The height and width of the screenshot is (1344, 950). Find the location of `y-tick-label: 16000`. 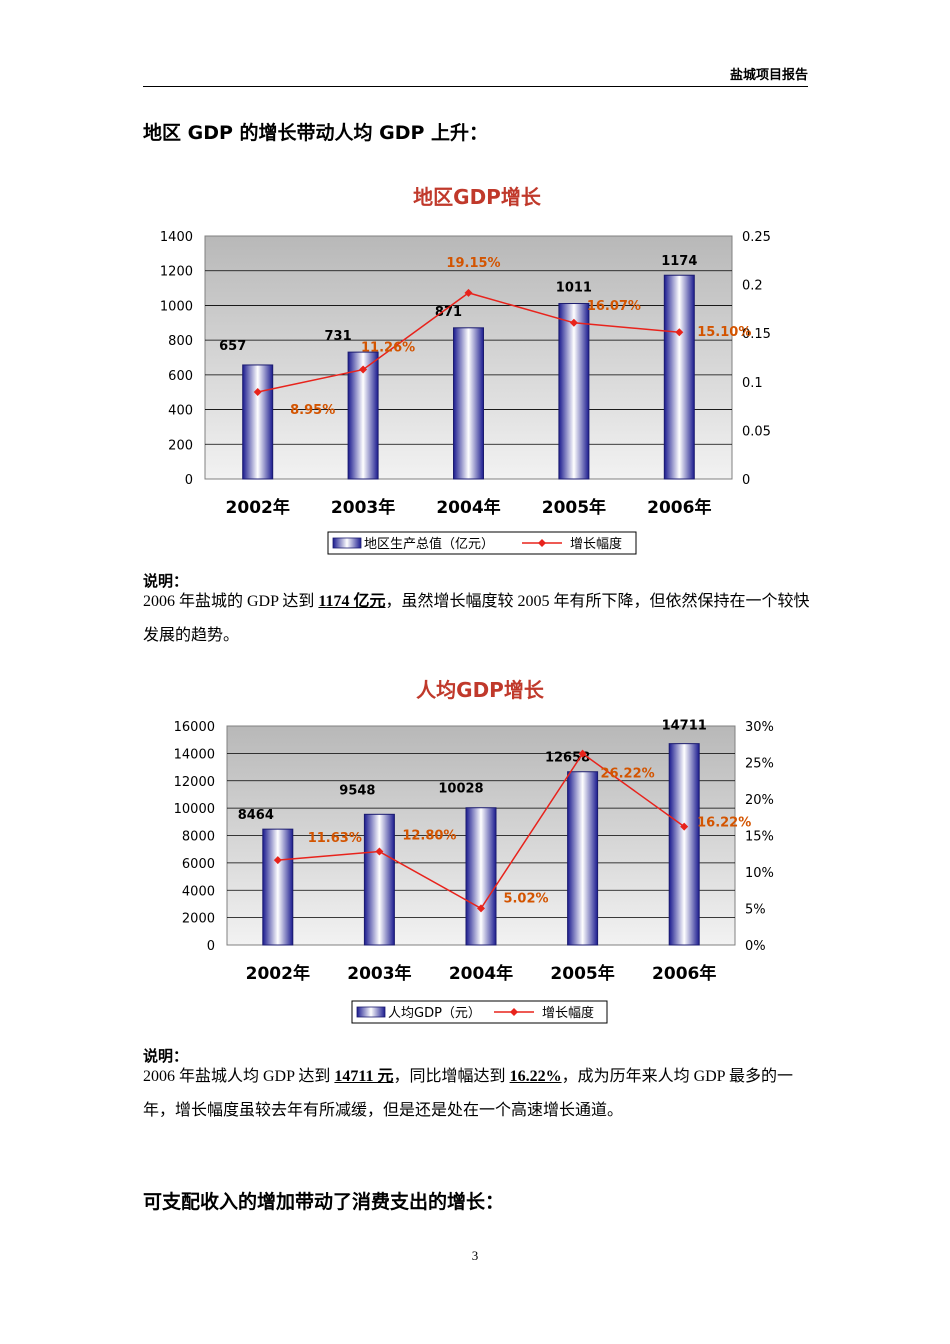

y-tick-label: 16000 is located at coordinates (194, 727).